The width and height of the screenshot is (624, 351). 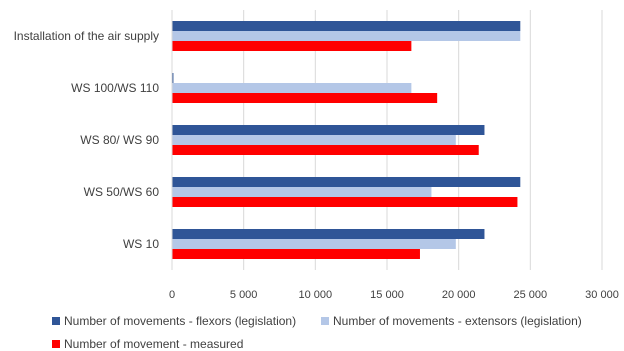 What do you see at coordinates (122, 192) in the screenshot?
I see `category-label: WS 50/WS 60` at bounding box center [122, 192].